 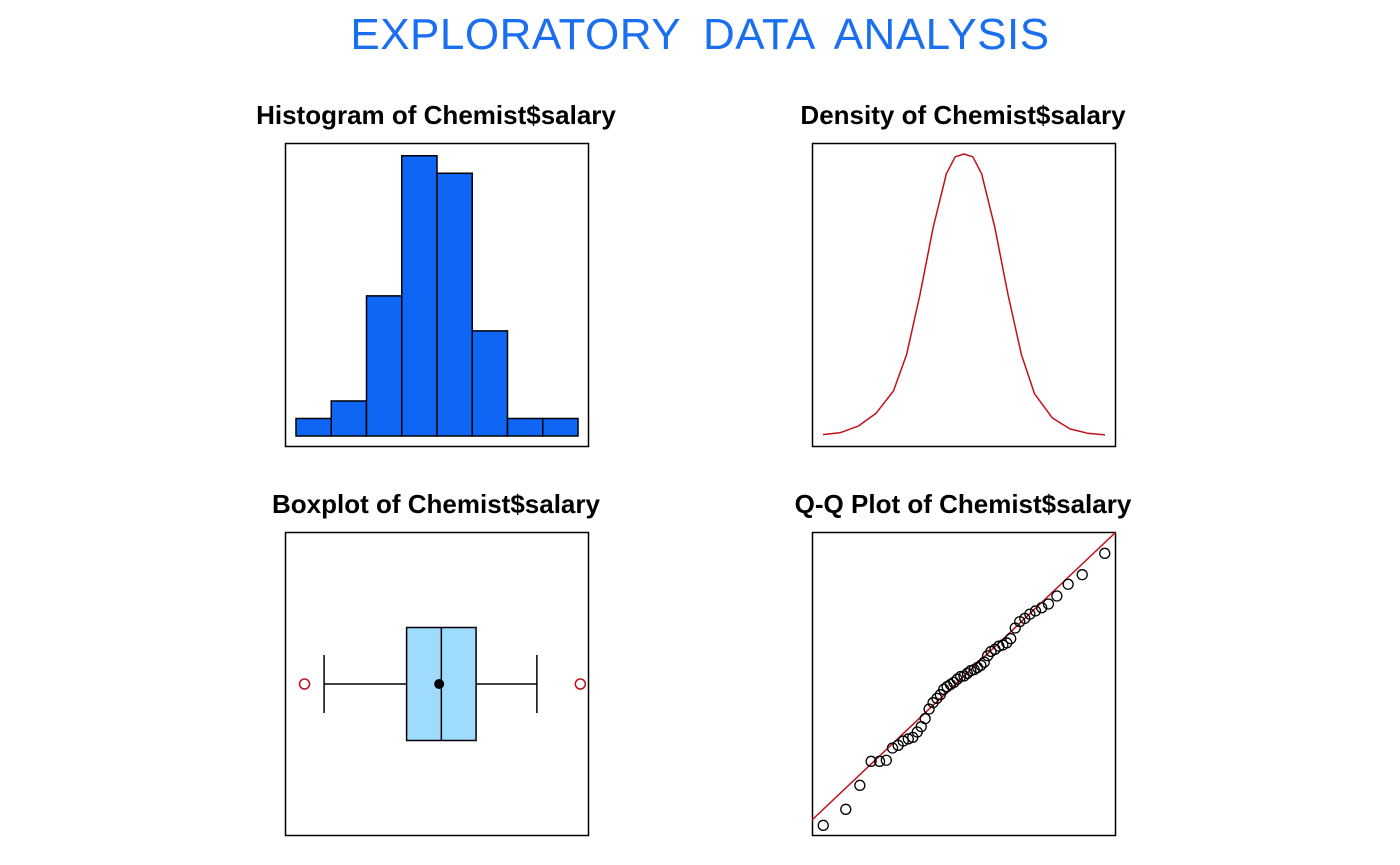 What do you see at coordinates (439, 684) in the screenshot?
I see `mean-point` at bounding box center [439, 684].